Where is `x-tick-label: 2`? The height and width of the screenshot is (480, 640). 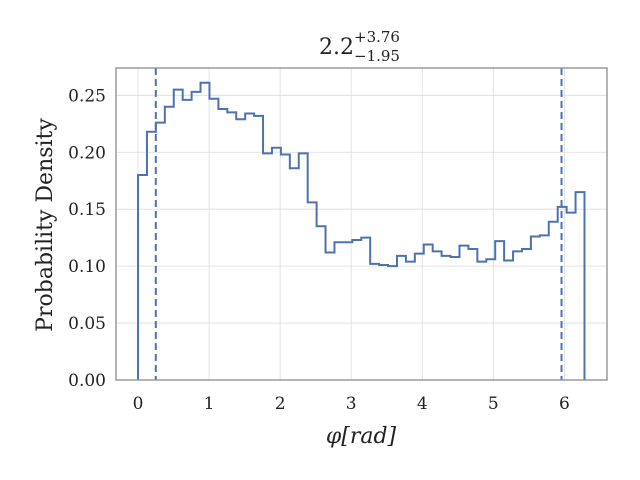
x-tick-label: 2 is located at coordinates (280, 404).